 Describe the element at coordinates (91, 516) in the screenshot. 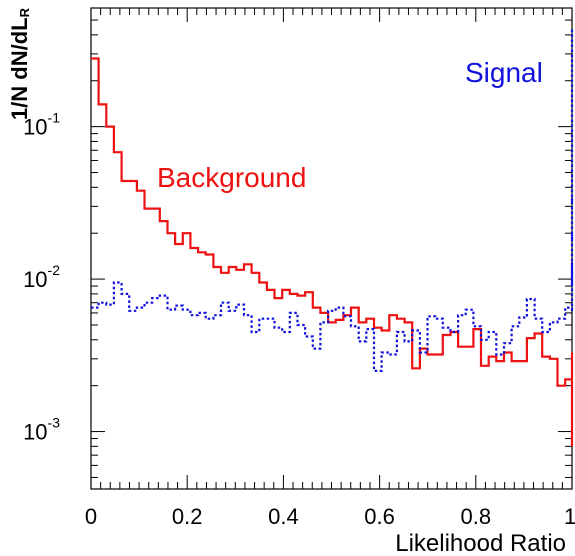

I see `x-tick-label: 0` at that location.